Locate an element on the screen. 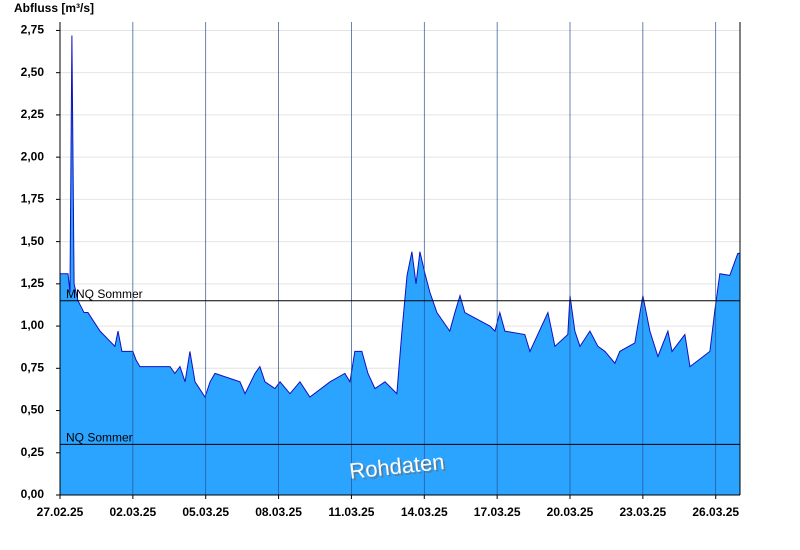 The image size is (800, 550). y-tick-label: 2,75 is located at coordinates (33, 30).